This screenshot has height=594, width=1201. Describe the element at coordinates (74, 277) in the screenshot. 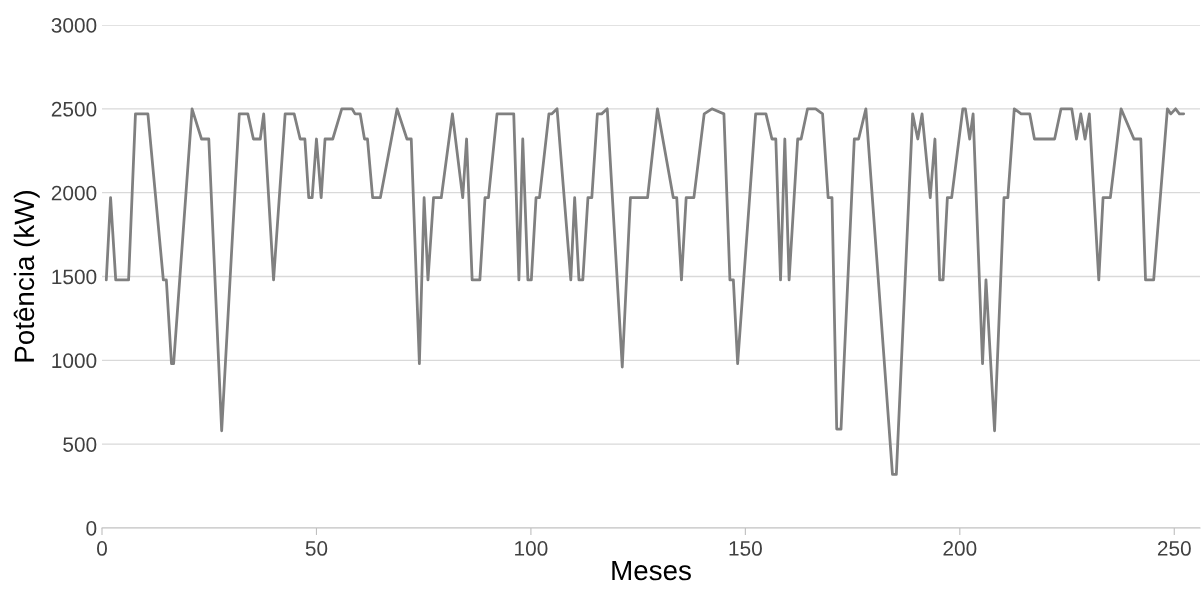

I see `y-tick-label: 1500` at that location.